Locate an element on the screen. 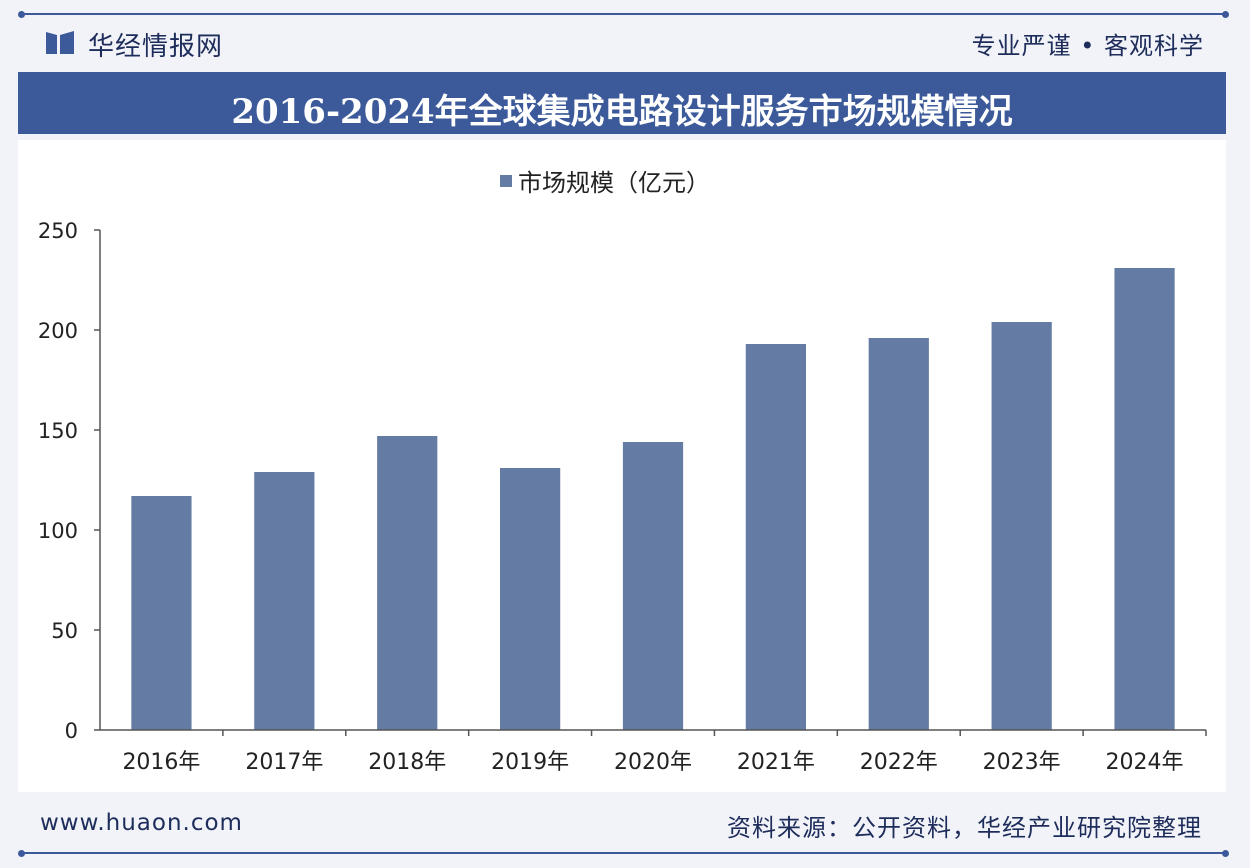 This screenshot has height=868, width=1250. legend: 市场规模（亿元） is located at coordinates (605, 183).